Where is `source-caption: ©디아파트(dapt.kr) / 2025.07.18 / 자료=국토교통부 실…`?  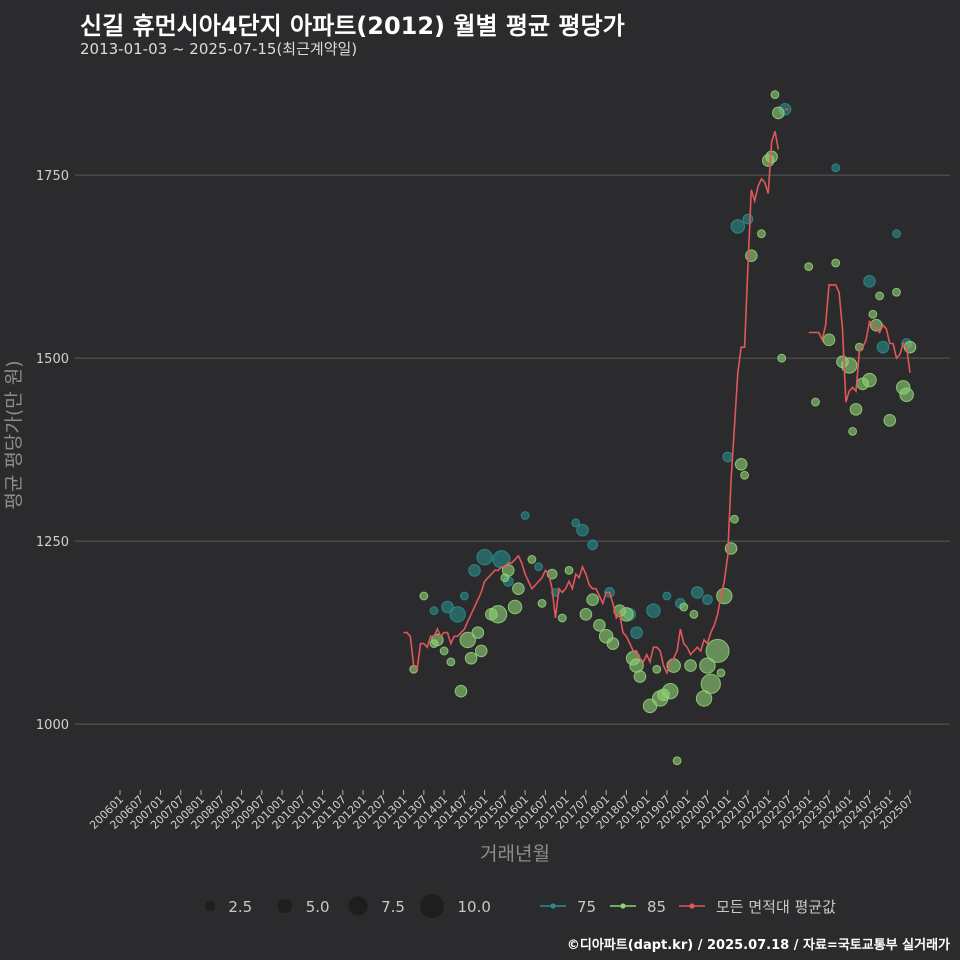
source-caption: ©디아파트(dapt.kr) / 2025.07.18 / 자료=국토교통부 실… is located at coordinates (758, 945).